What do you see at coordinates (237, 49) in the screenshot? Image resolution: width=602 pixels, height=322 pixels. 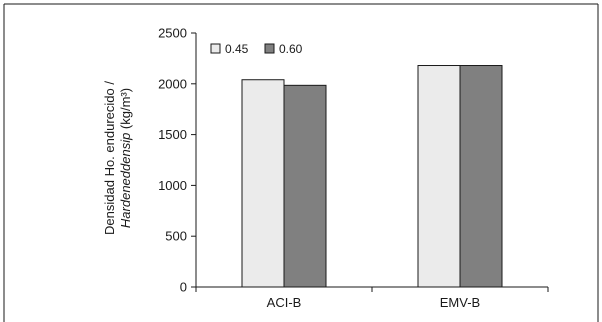 I see `legend-label: 0.45` at bounding box center [237, 49].